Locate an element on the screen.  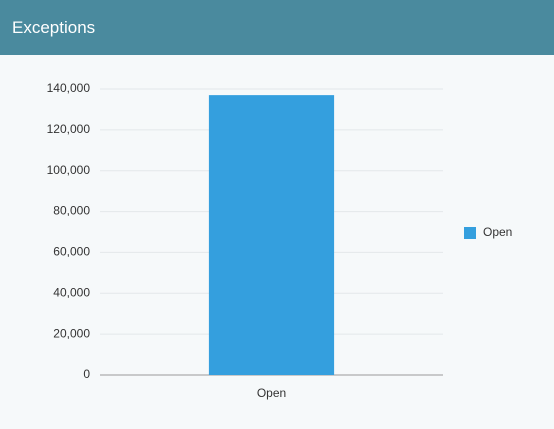
y-tick-label: 60,000 is located at coordinates (71, 252).